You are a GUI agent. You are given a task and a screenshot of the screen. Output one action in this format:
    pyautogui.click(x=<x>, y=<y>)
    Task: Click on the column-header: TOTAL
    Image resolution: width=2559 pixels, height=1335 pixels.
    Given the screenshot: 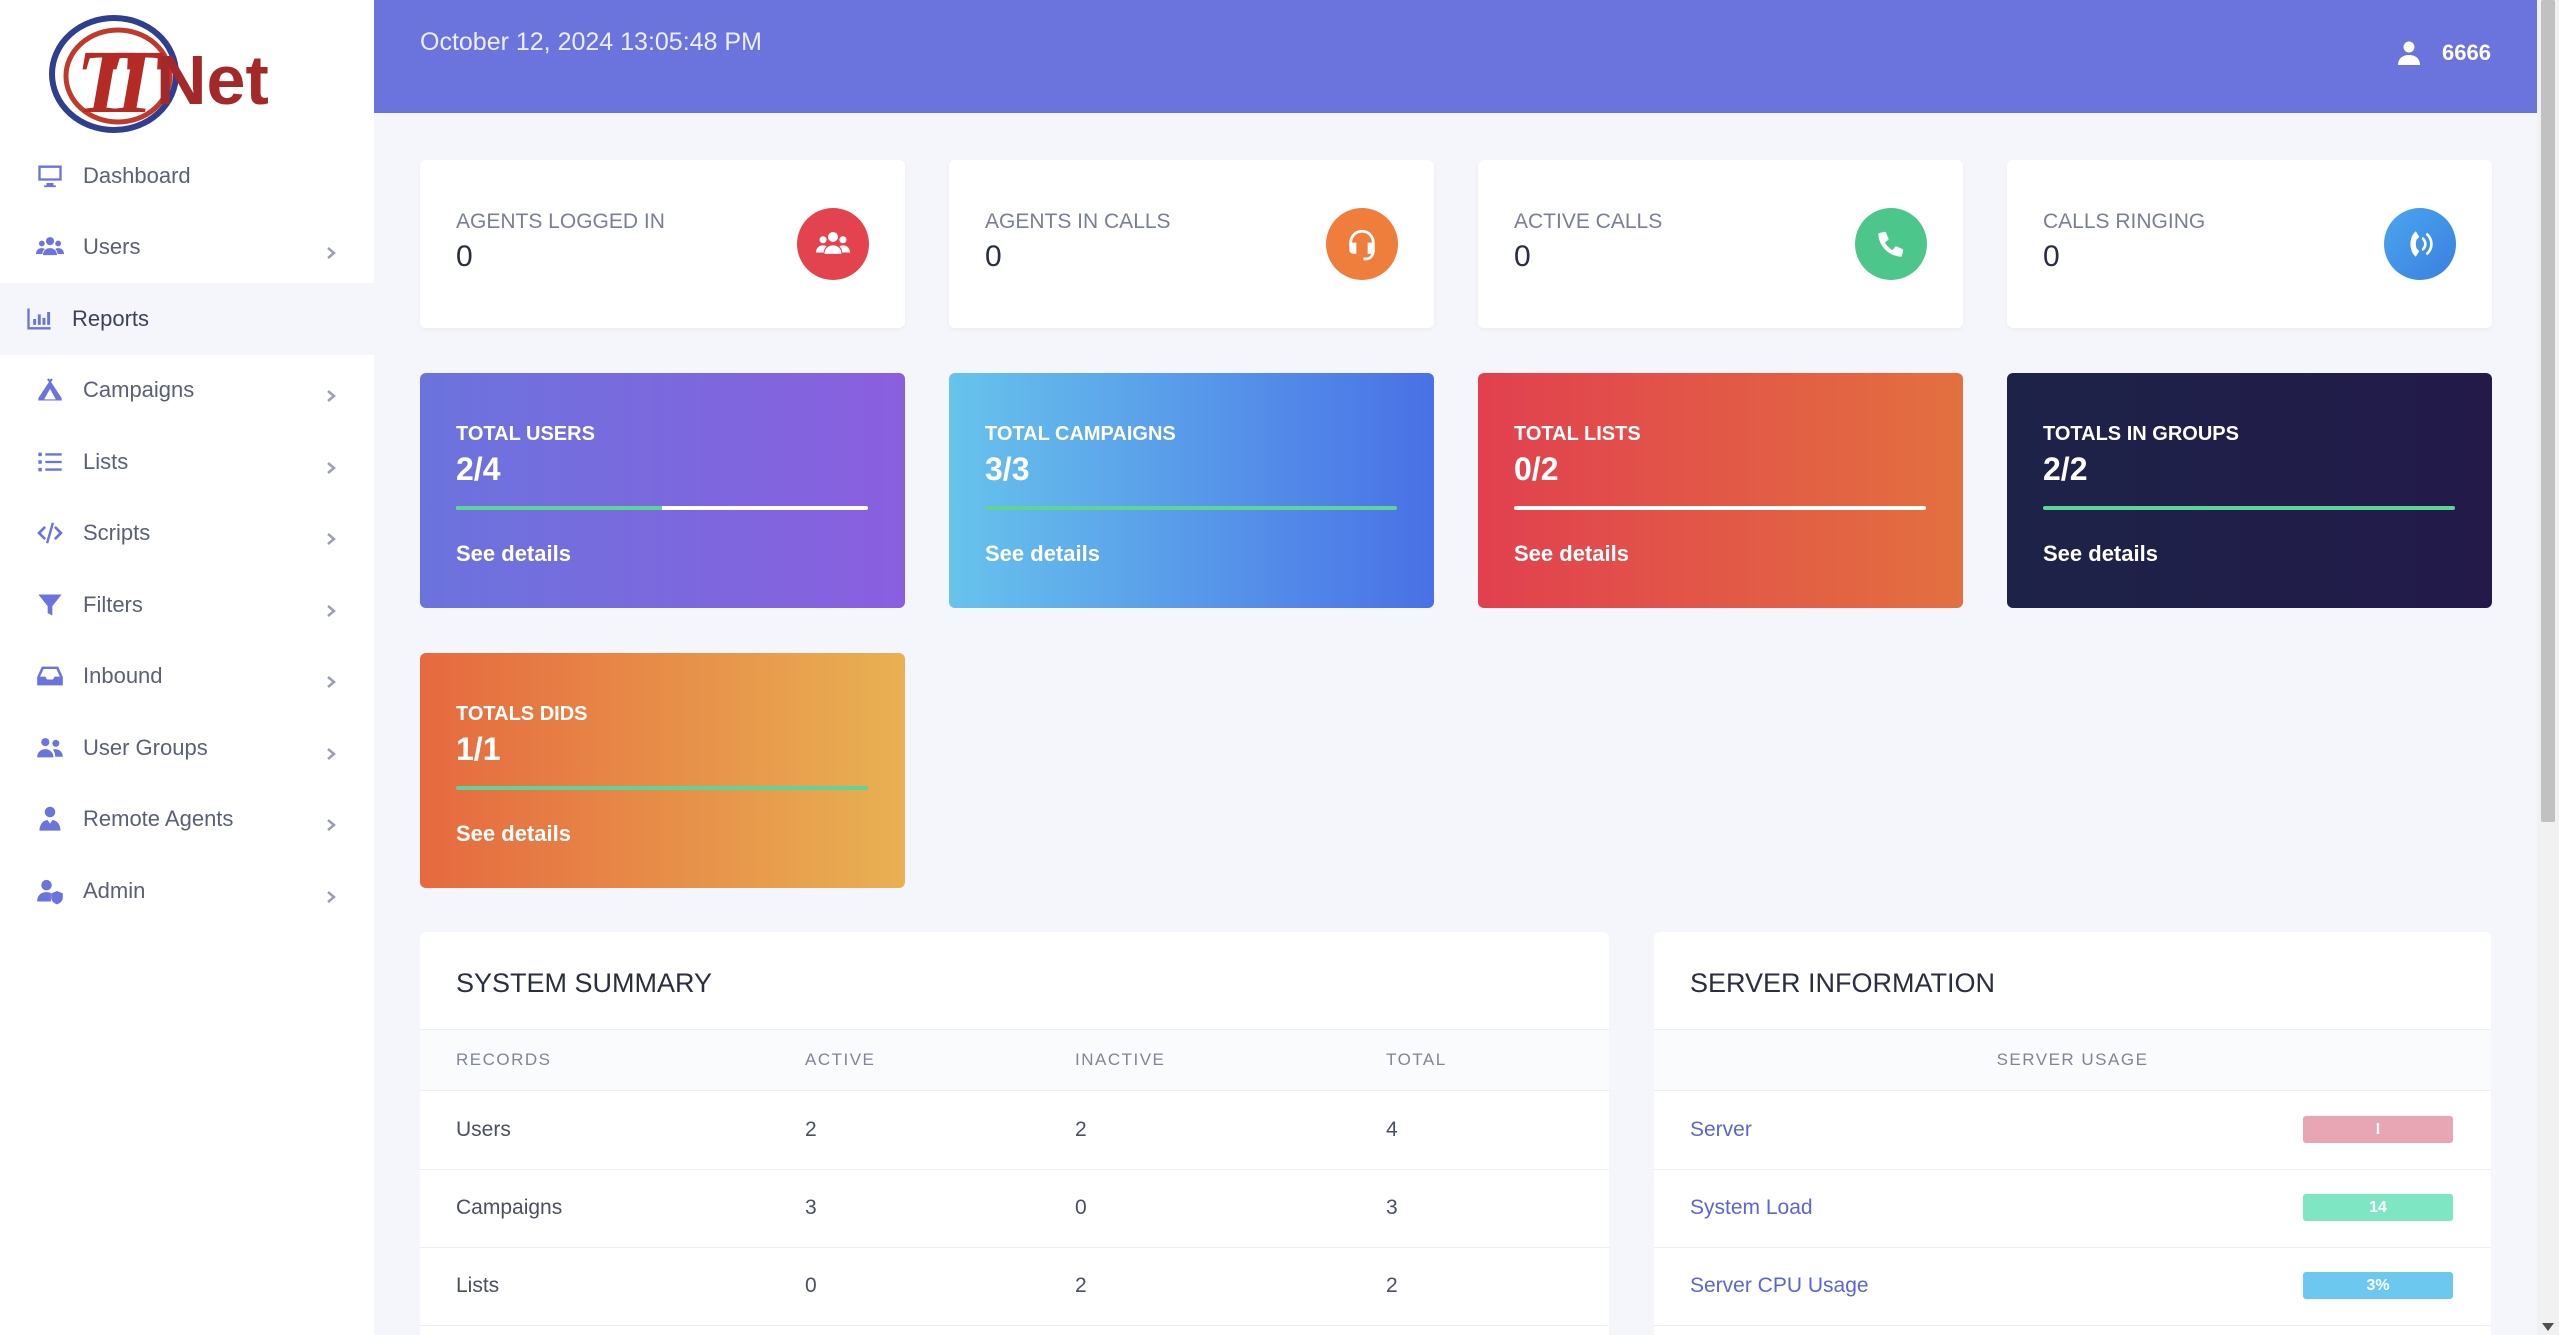 What is the action you would take?
    pyautogui.click(x=1416, y=1059)
    